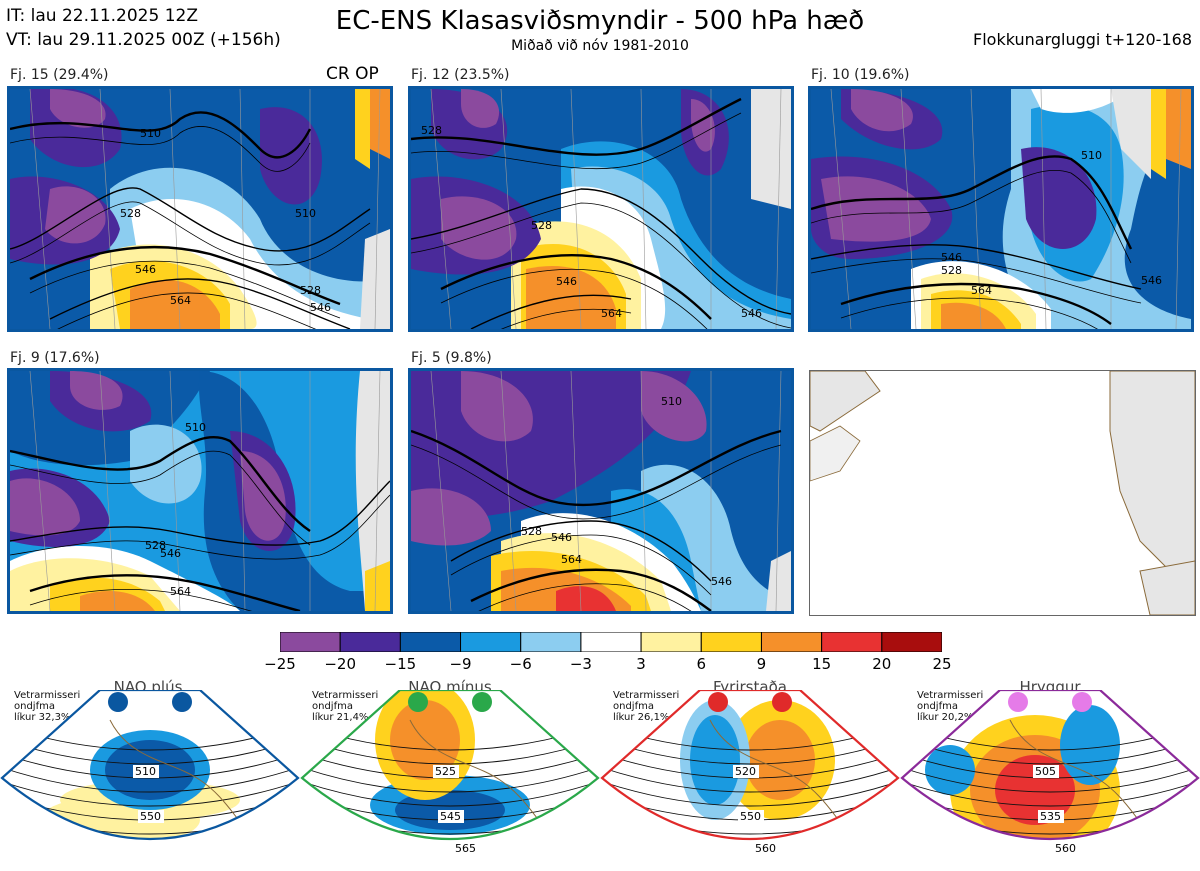 The width and height of the screenshot is (1200, 871). I want to click on contour-label: 564, so click(180, 591).